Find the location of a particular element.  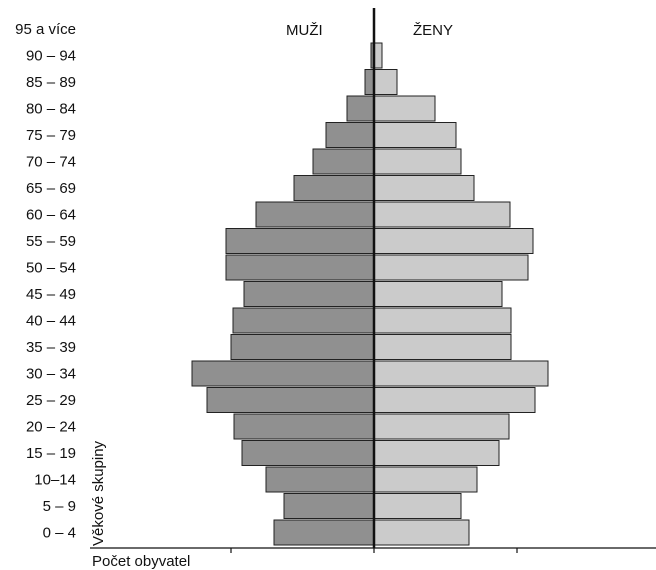

age-group-label: 50 – 54 is located at coordinates (51, 268).